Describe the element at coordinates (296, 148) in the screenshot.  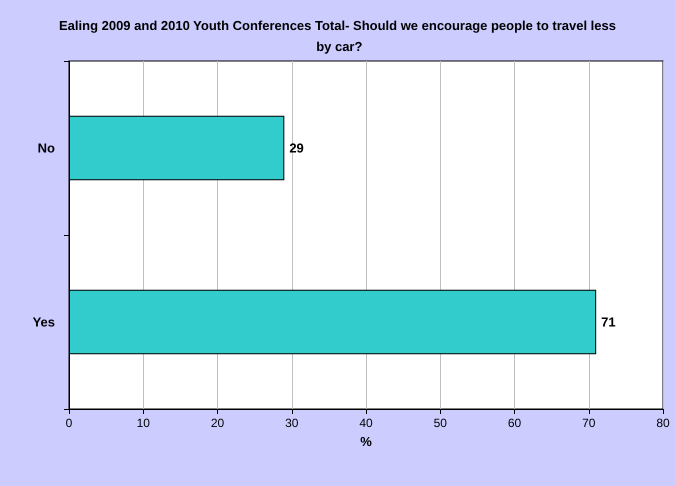
I see `data-label: 29` at that location.